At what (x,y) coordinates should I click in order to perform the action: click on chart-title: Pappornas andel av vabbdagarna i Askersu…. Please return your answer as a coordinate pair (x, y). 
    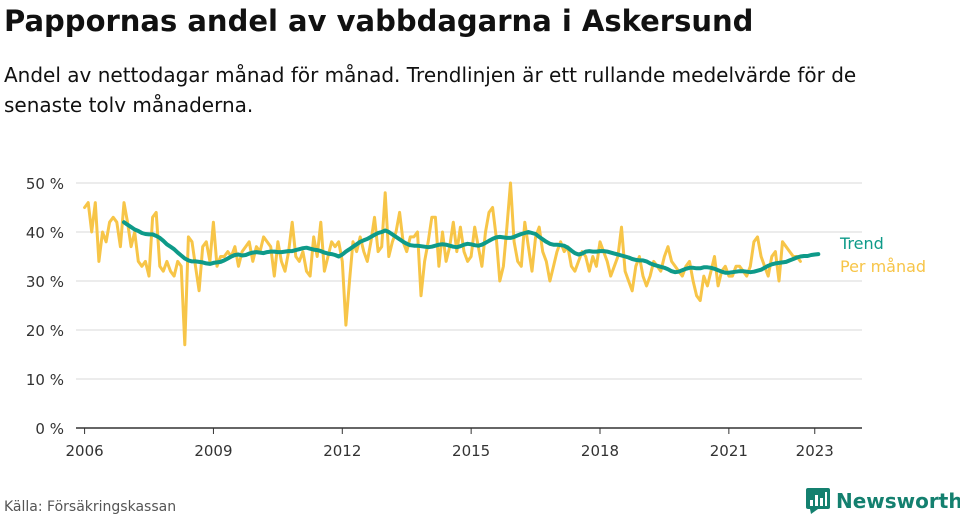
    Looking at the image, I should click on (379, 21).